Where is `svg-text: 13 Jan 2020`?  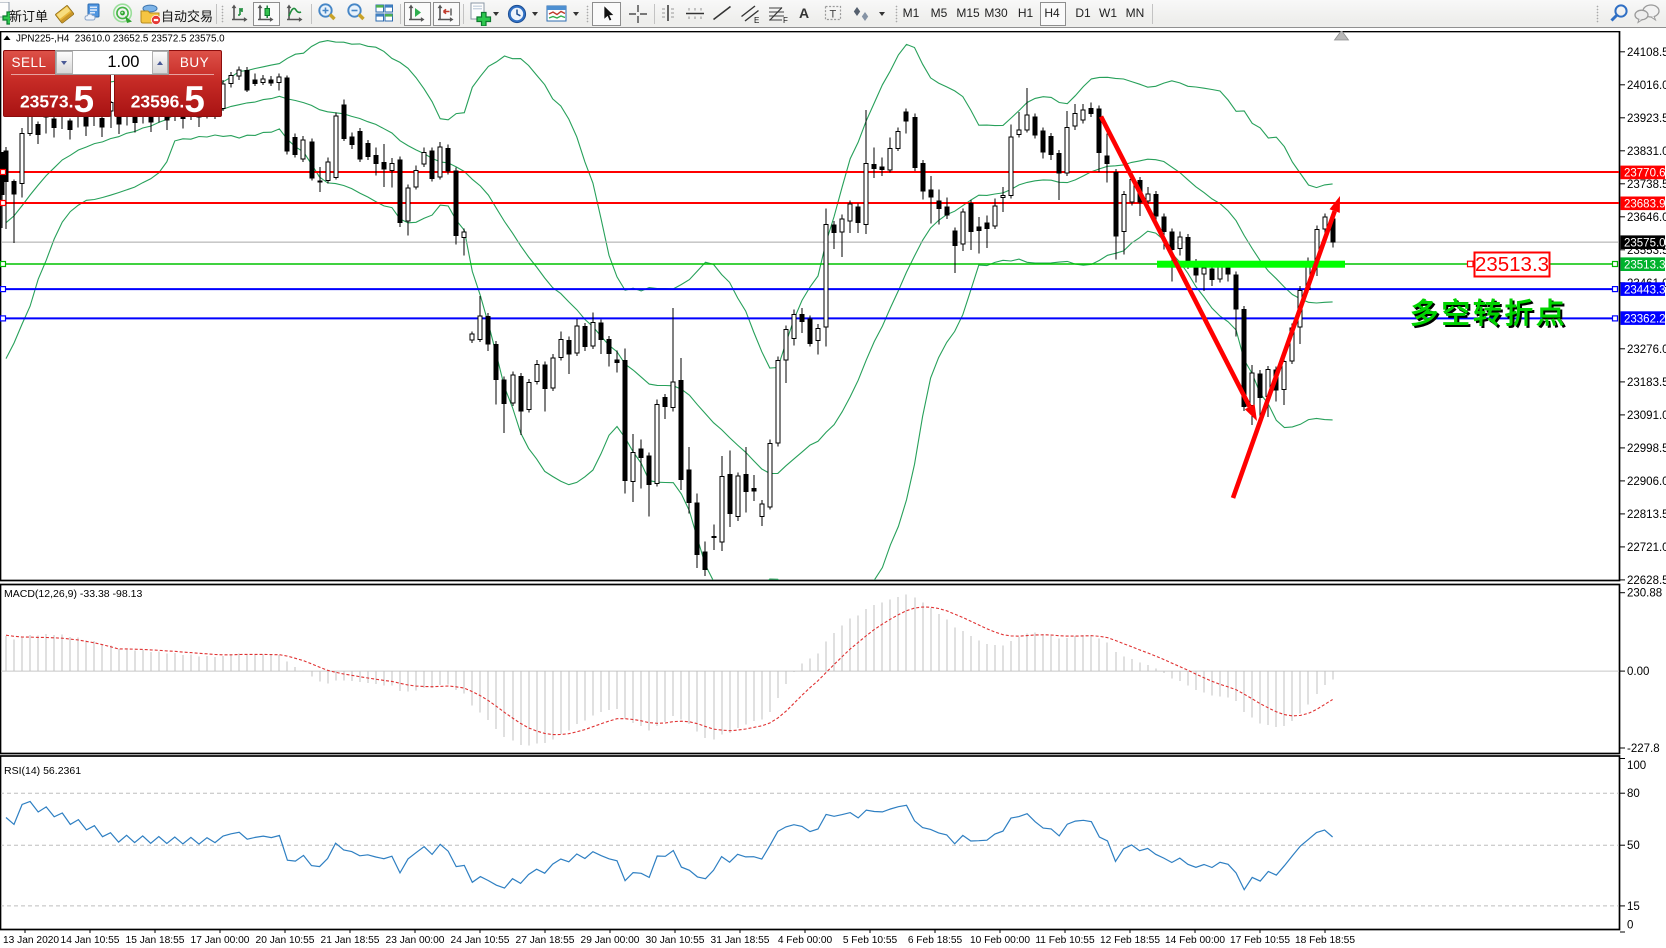
svg-text: 13 Jan 2020 is located at coordinates (31, 940).